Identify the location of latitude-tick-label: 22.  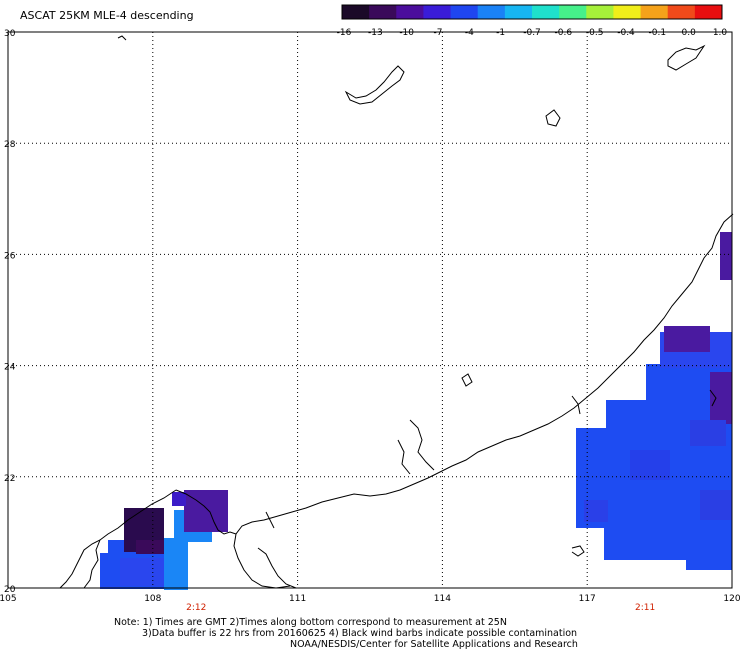
(9, 479).